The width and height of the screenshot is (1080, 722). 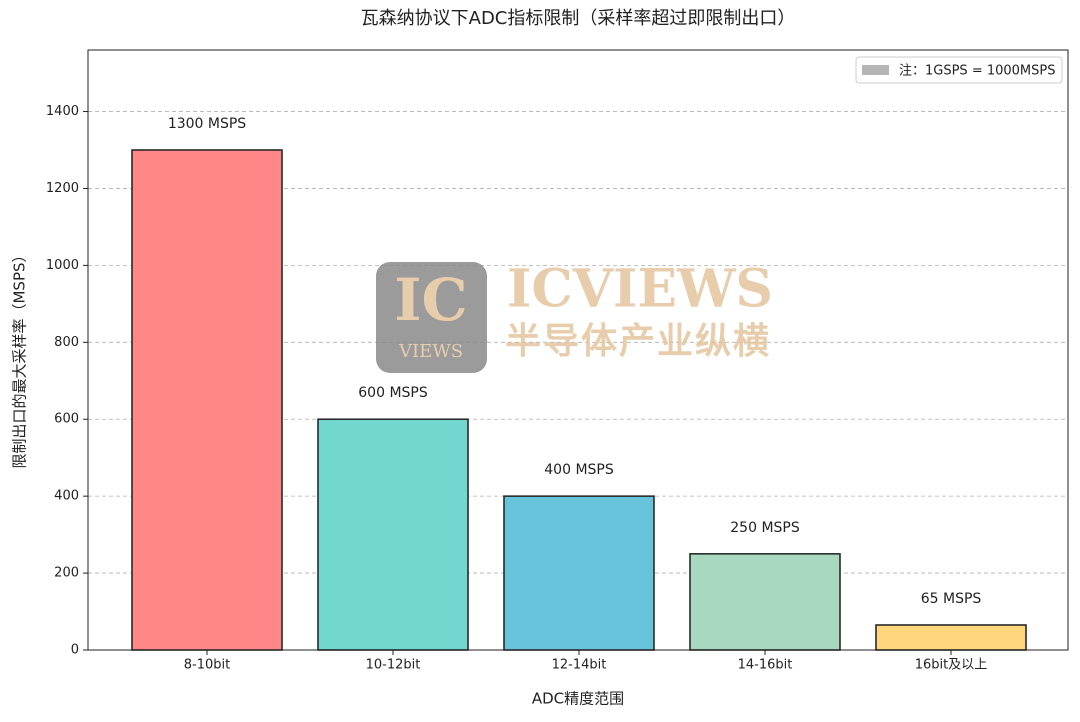 I want to click on x-axis-label: ADC精度范围, so click(x=578, y=699).